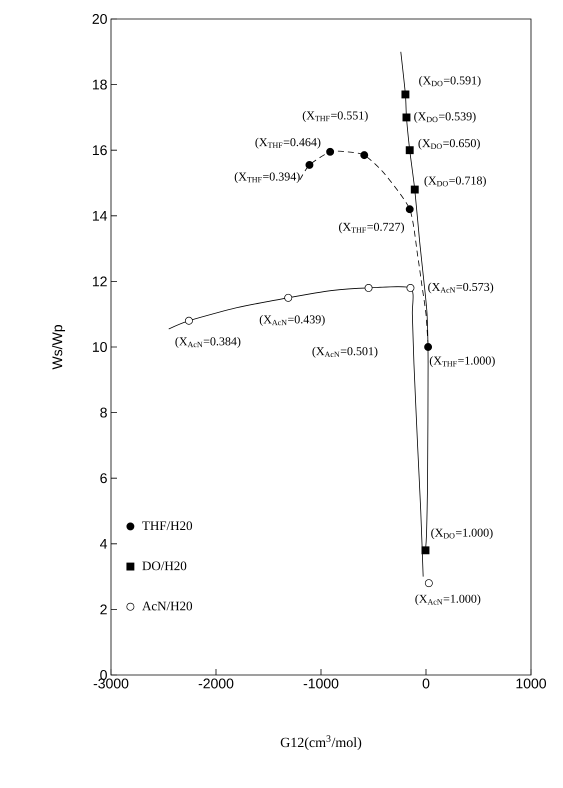 The width and height of the screenshot is (563, 788). Describe the element at coordinates (100, 215) in the screenshot. I see `y-tick-label: 14` at that location.